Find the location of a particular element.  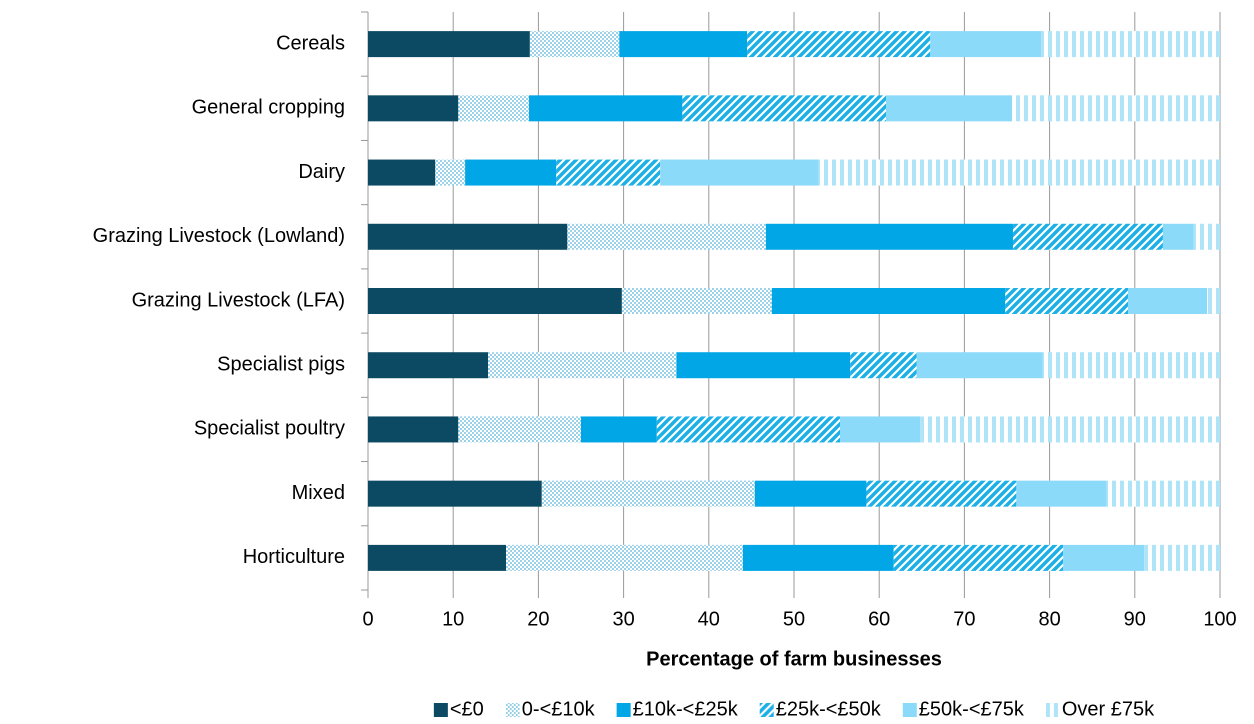

legend-item: Over £75k is located at coordinates (1100, 709).